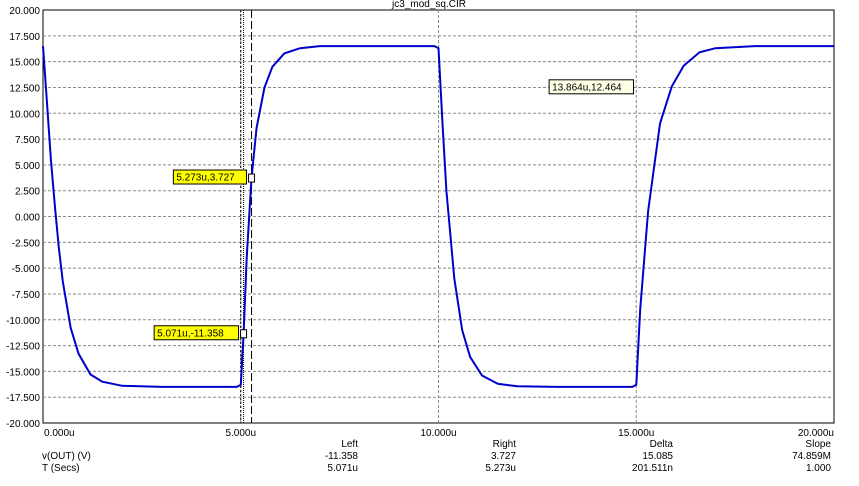 This screenshot has height=486, width=859. I want to click on x-axis-ticks: 0.000u 5.000u 10.000u 15.000u 20.000u, so click(439, 433).